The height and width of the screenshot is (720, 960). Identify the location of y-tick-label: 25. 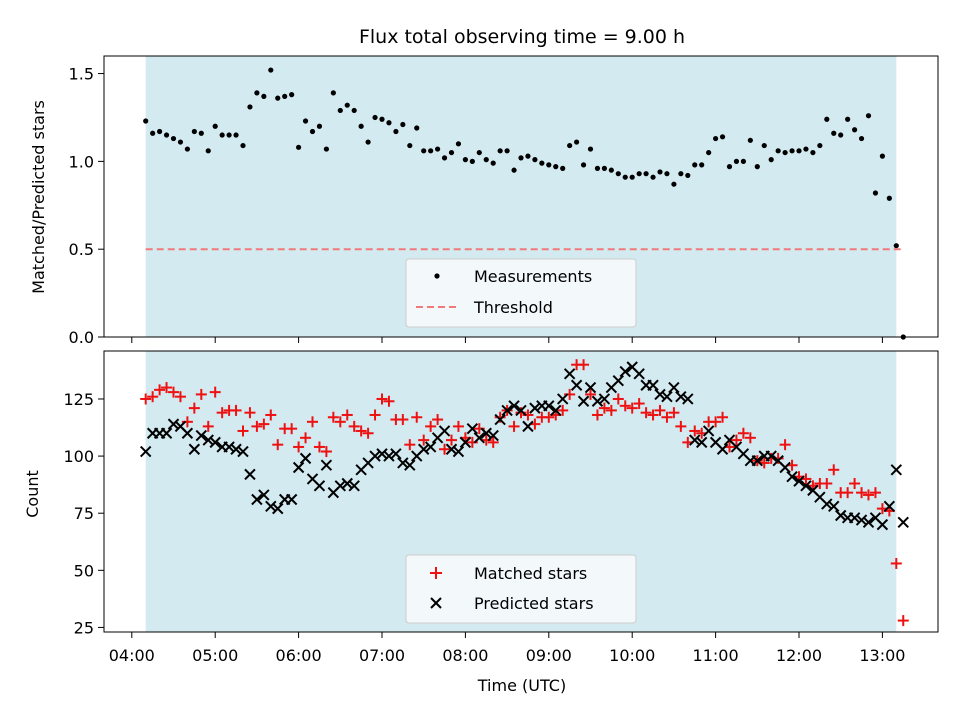
(84, 627).